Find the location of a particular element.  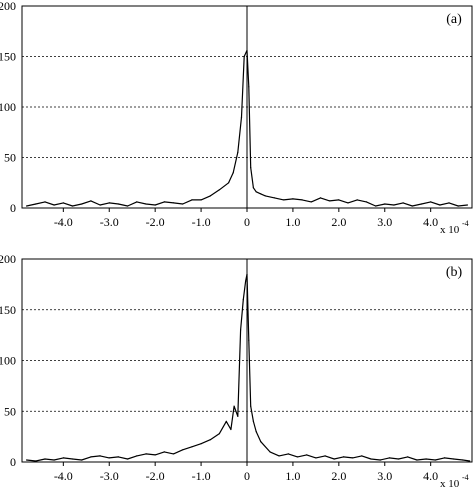

x-tick-label: -3.0 is located at coordinates (109, 476).